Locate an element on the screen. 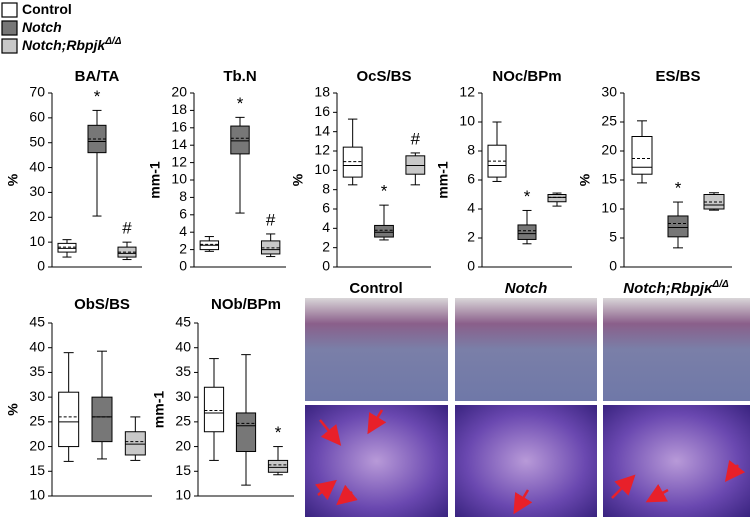 The height and width of the screenshot is (522, 750). image-label: Notch is located at coordinates (526, 288).